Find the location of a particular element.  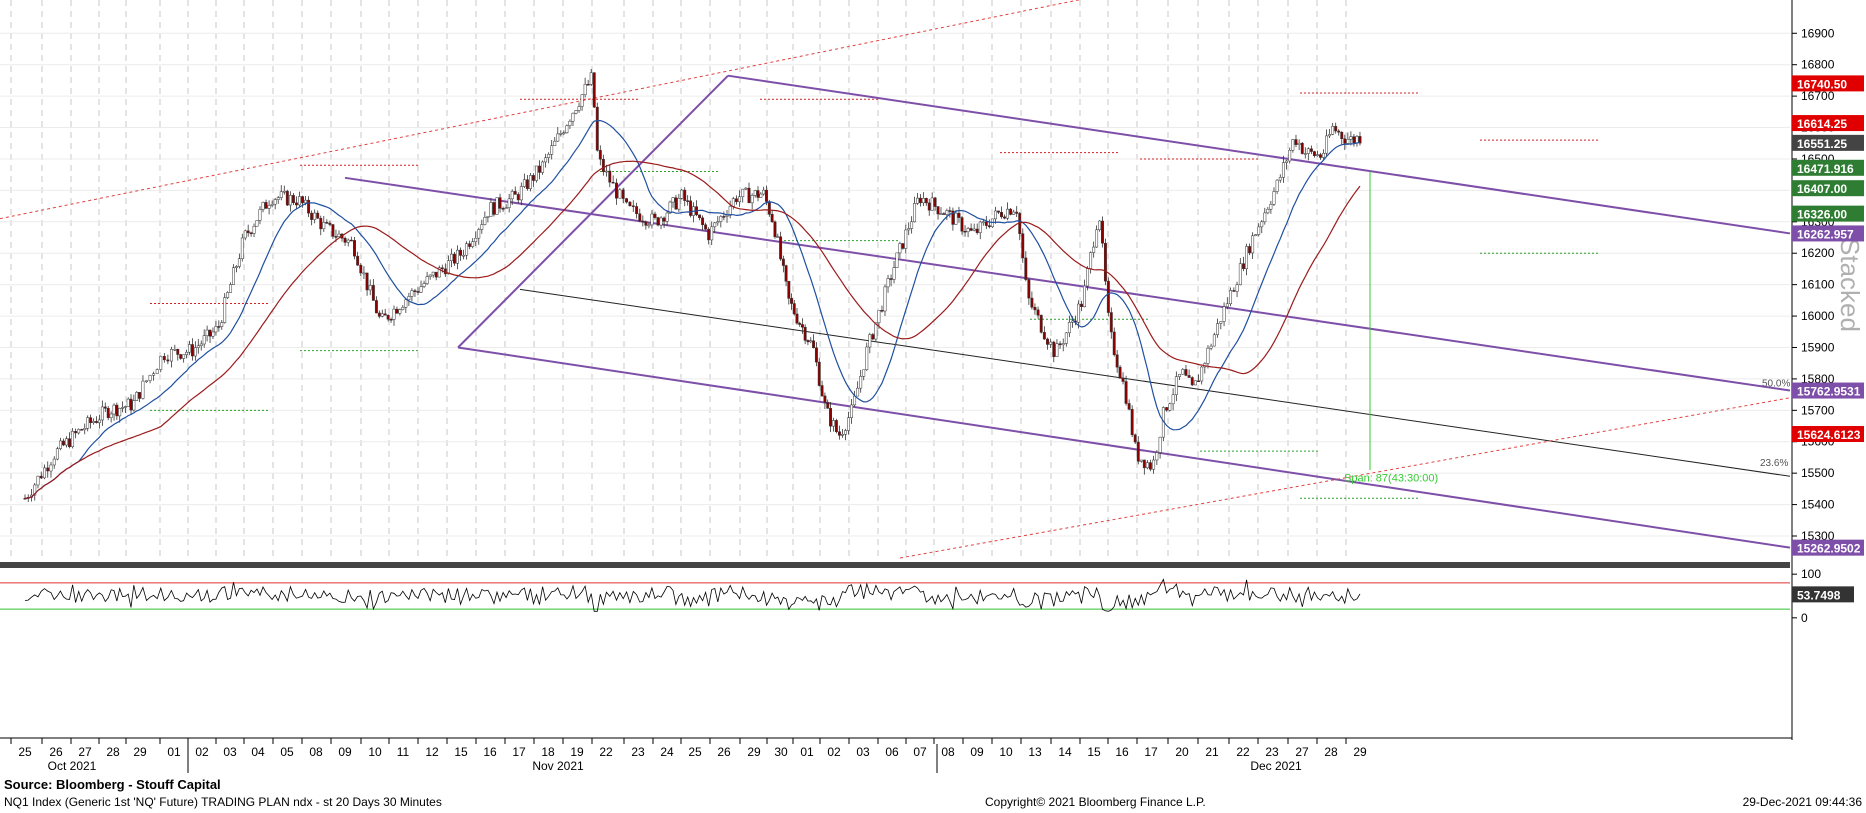

panel-divider is located at coordinates (895, 565).